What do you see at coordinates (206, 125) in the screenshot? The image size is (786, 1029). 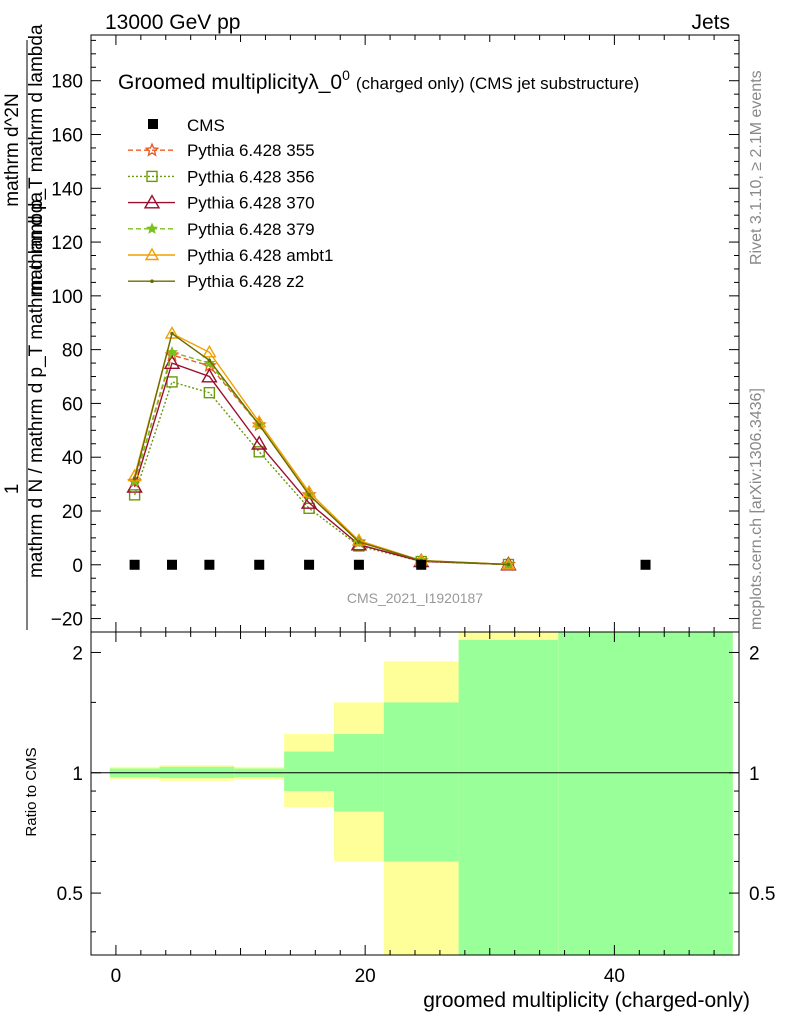 I see `legend-label-cms: CMS` at bounding box center [206, 125].